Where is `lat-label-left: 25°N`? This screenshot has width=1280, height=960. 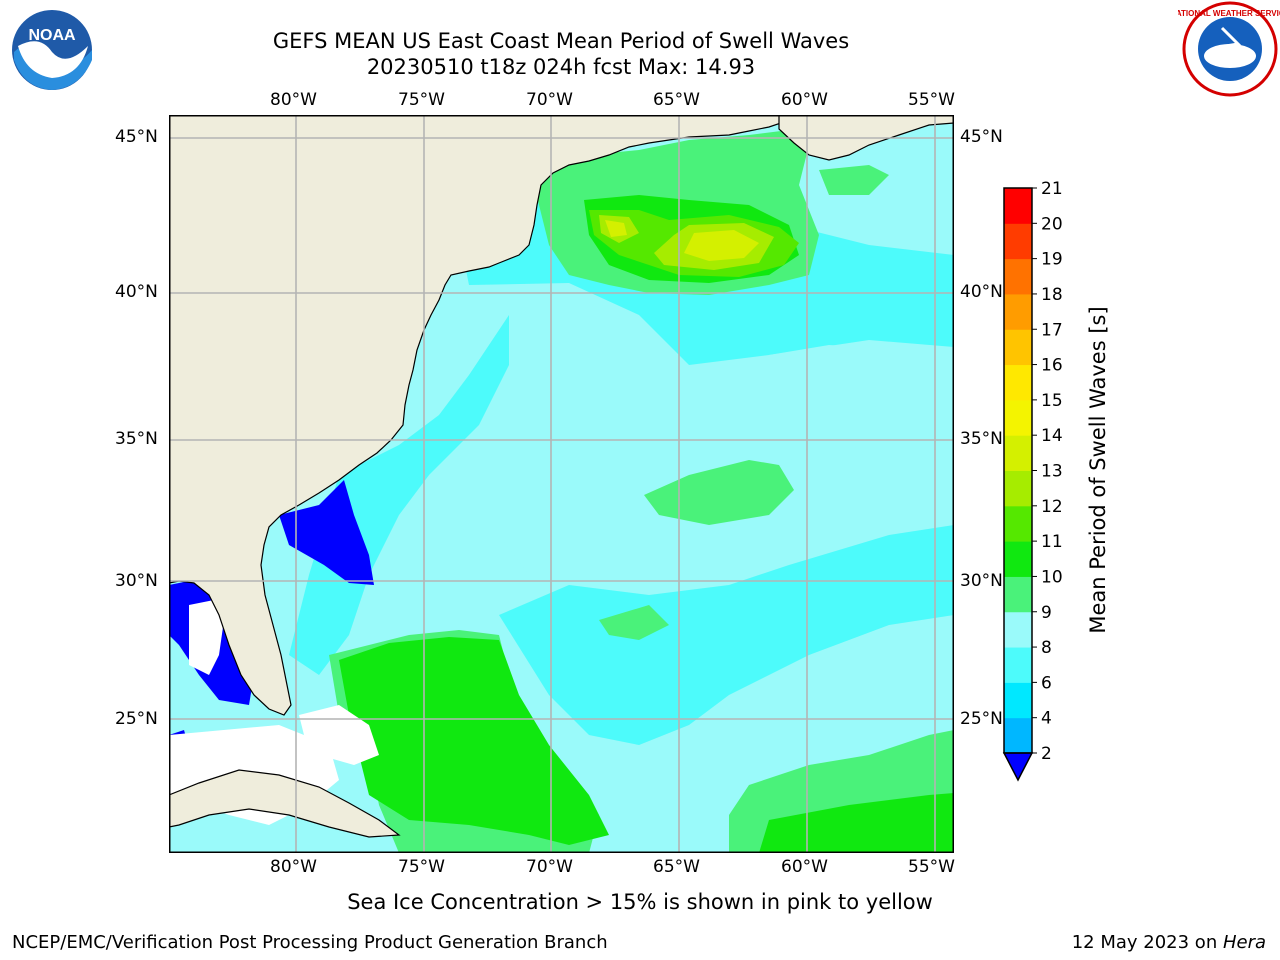 lat-label-left: 25°N is located at coordinates (136, 719).